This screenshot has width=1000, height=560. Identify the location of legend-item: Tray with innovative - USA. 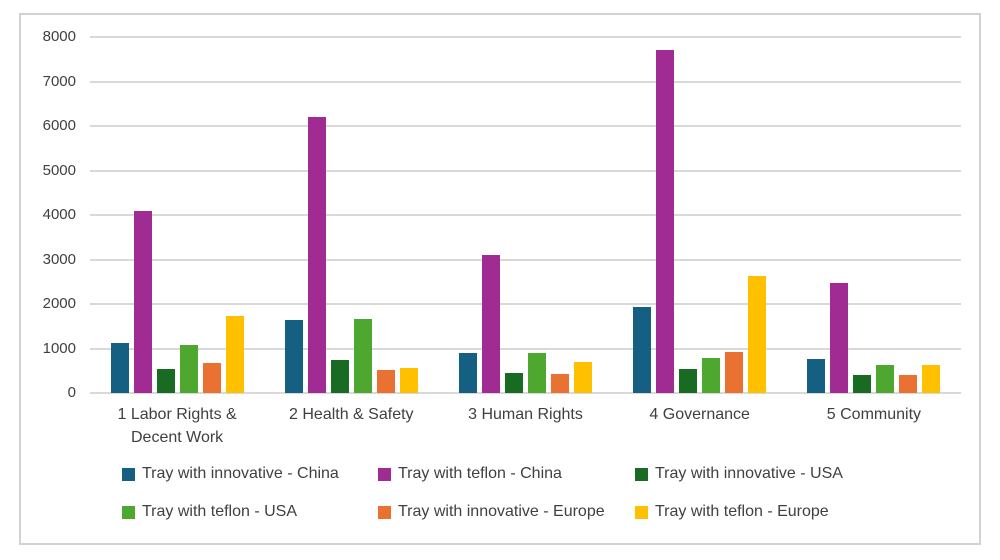
(801, 474).